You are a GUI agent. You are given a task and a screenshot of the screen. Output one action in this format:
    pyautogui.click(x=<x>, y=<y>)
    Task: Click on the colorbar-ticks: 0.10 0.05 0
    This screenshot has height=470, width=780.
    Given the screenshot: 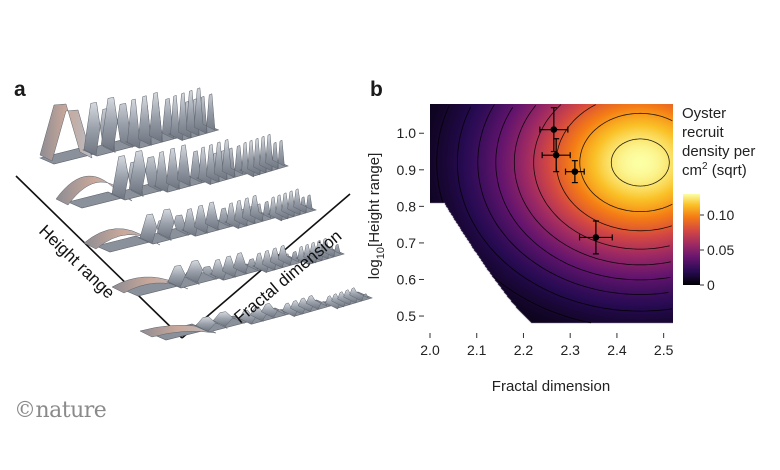 What is the action you would take?
    pyautogui.click(x=717, y=250)
    